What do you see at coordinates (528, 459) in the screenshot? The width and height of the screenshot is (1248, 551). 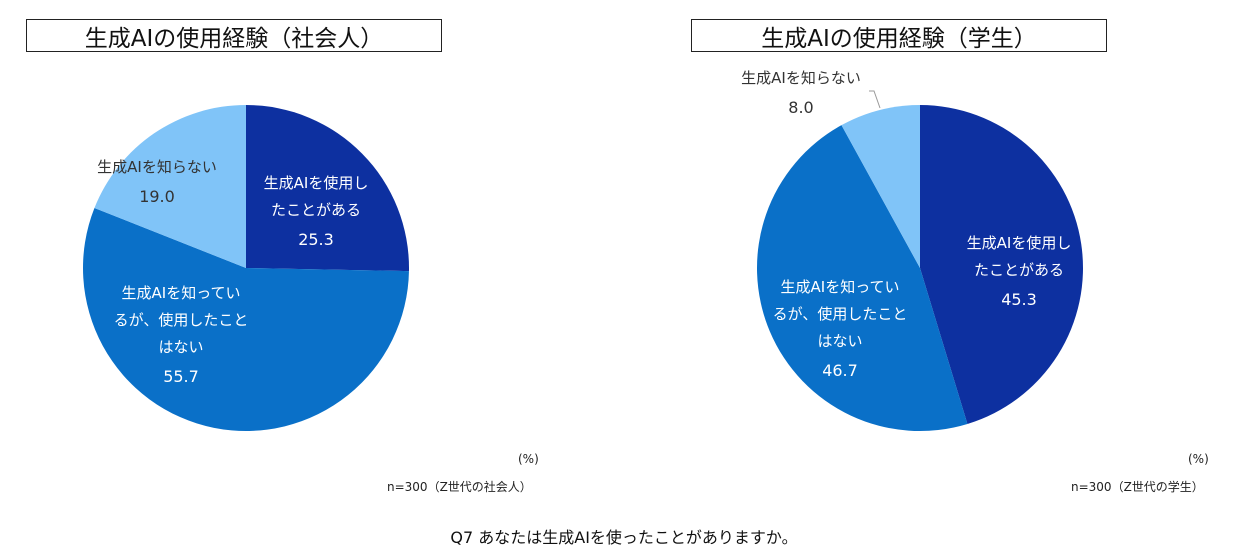 I see `unit-label-workers: (%)` at bounding box center [528, 459].